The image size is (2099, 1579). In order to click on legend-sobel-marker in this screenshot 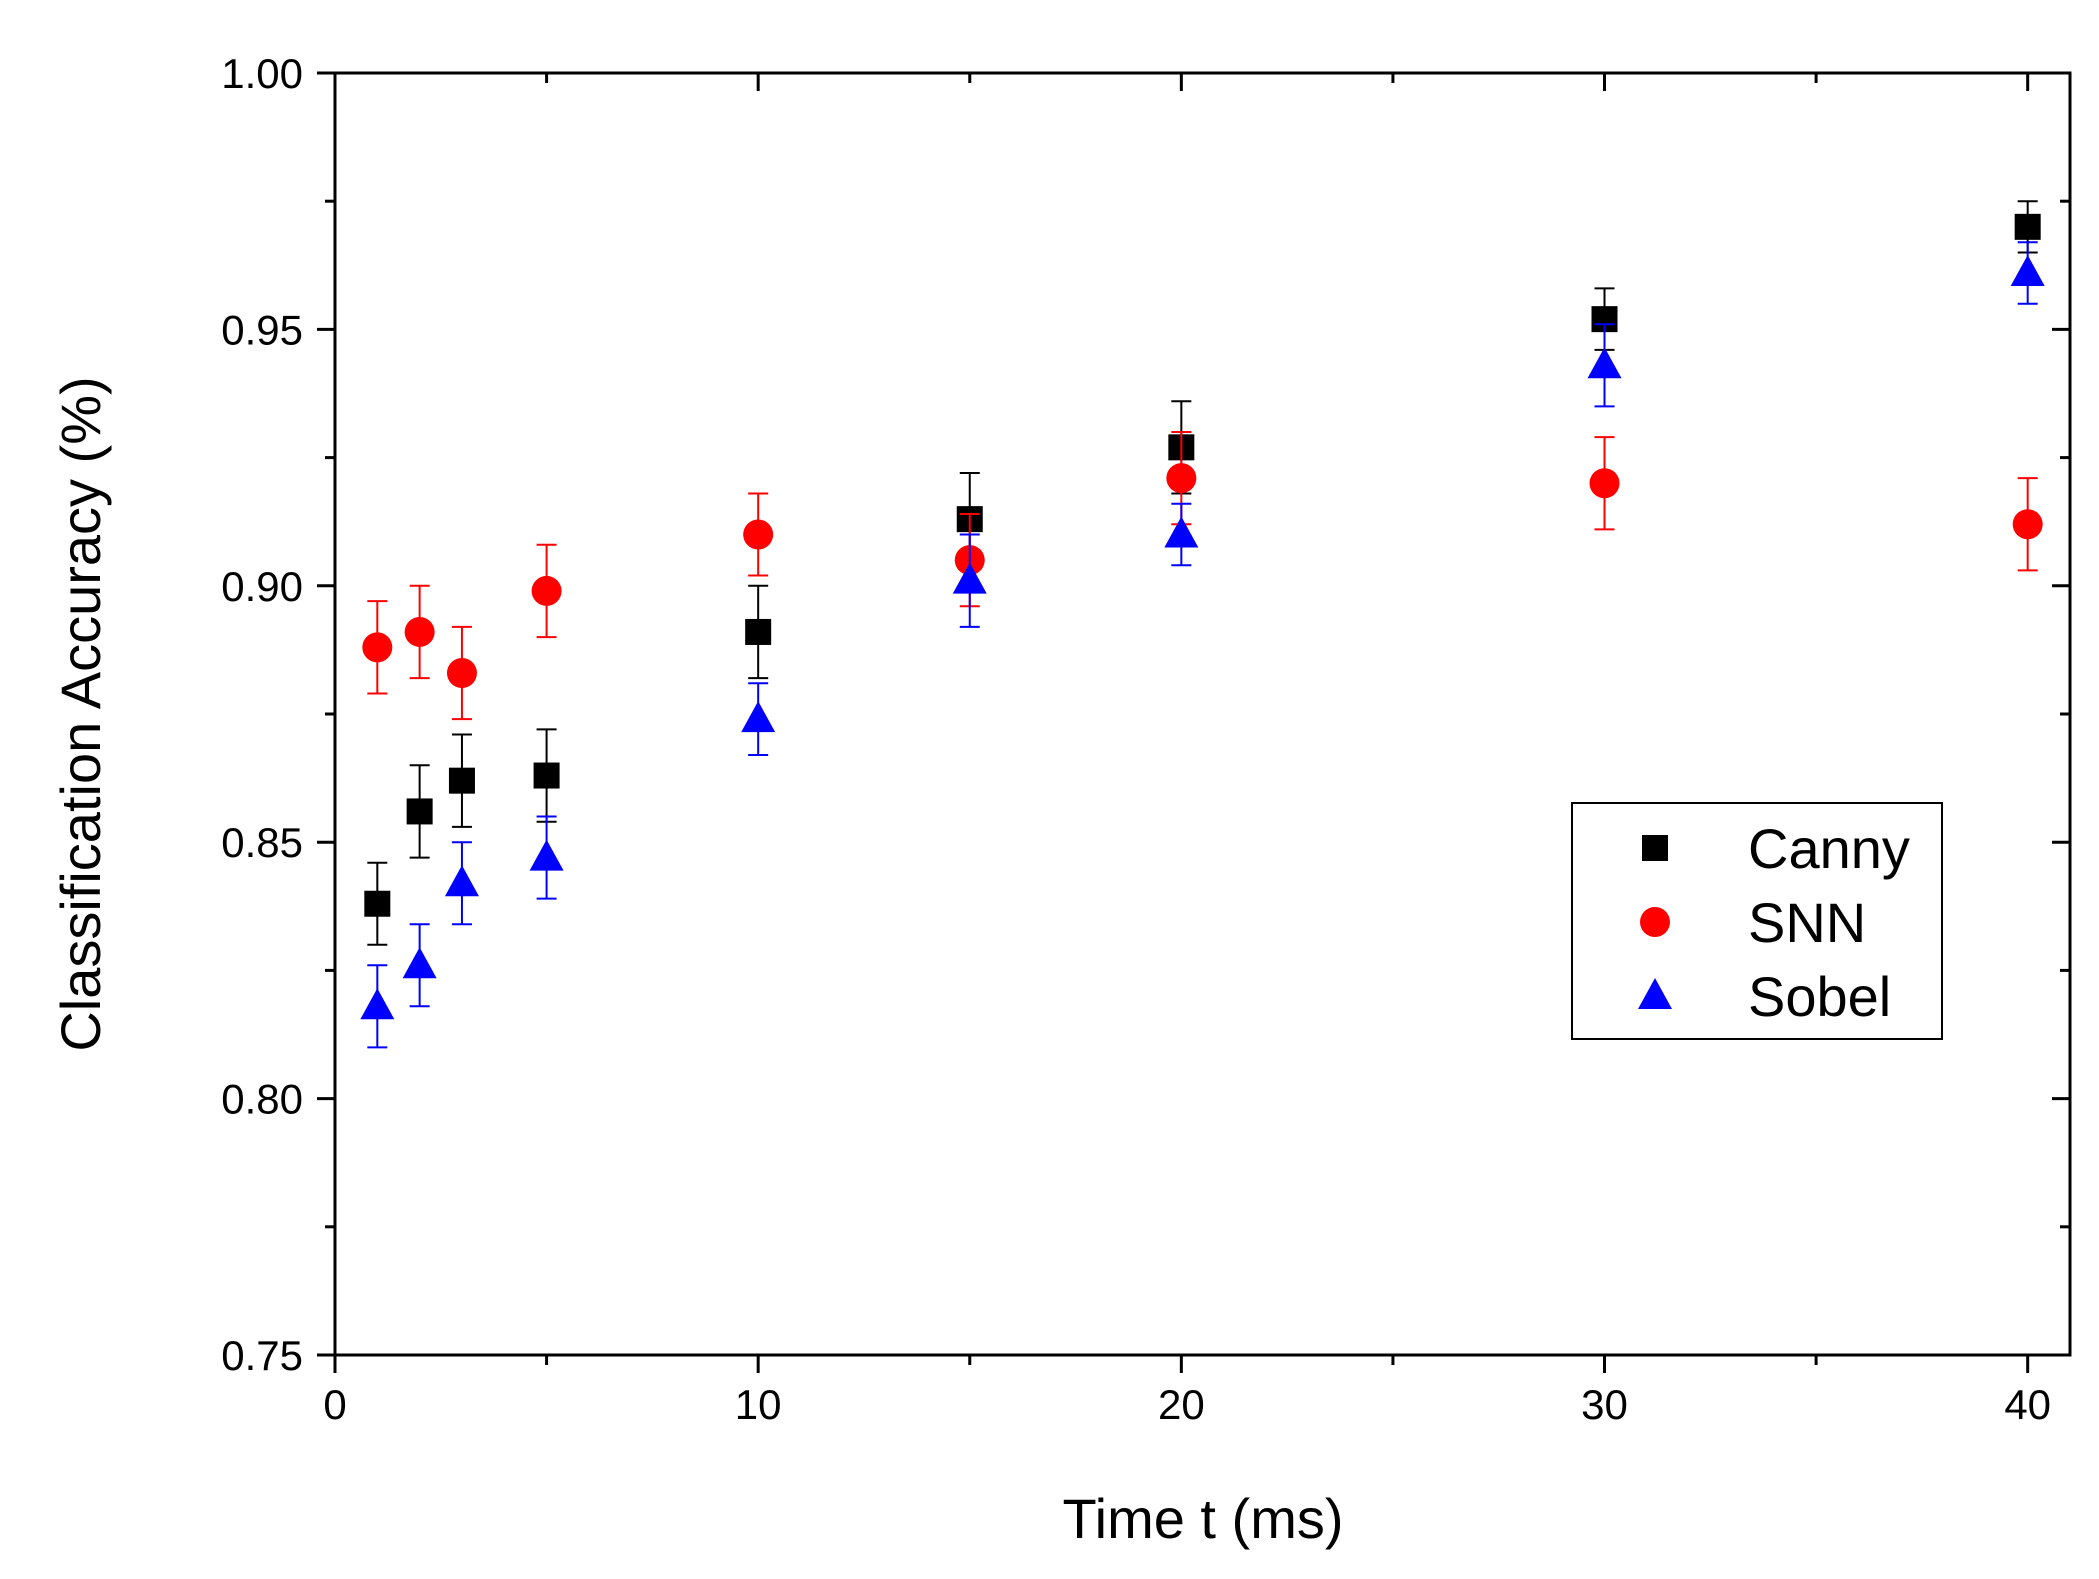, I will do `click(1655, 993)`.